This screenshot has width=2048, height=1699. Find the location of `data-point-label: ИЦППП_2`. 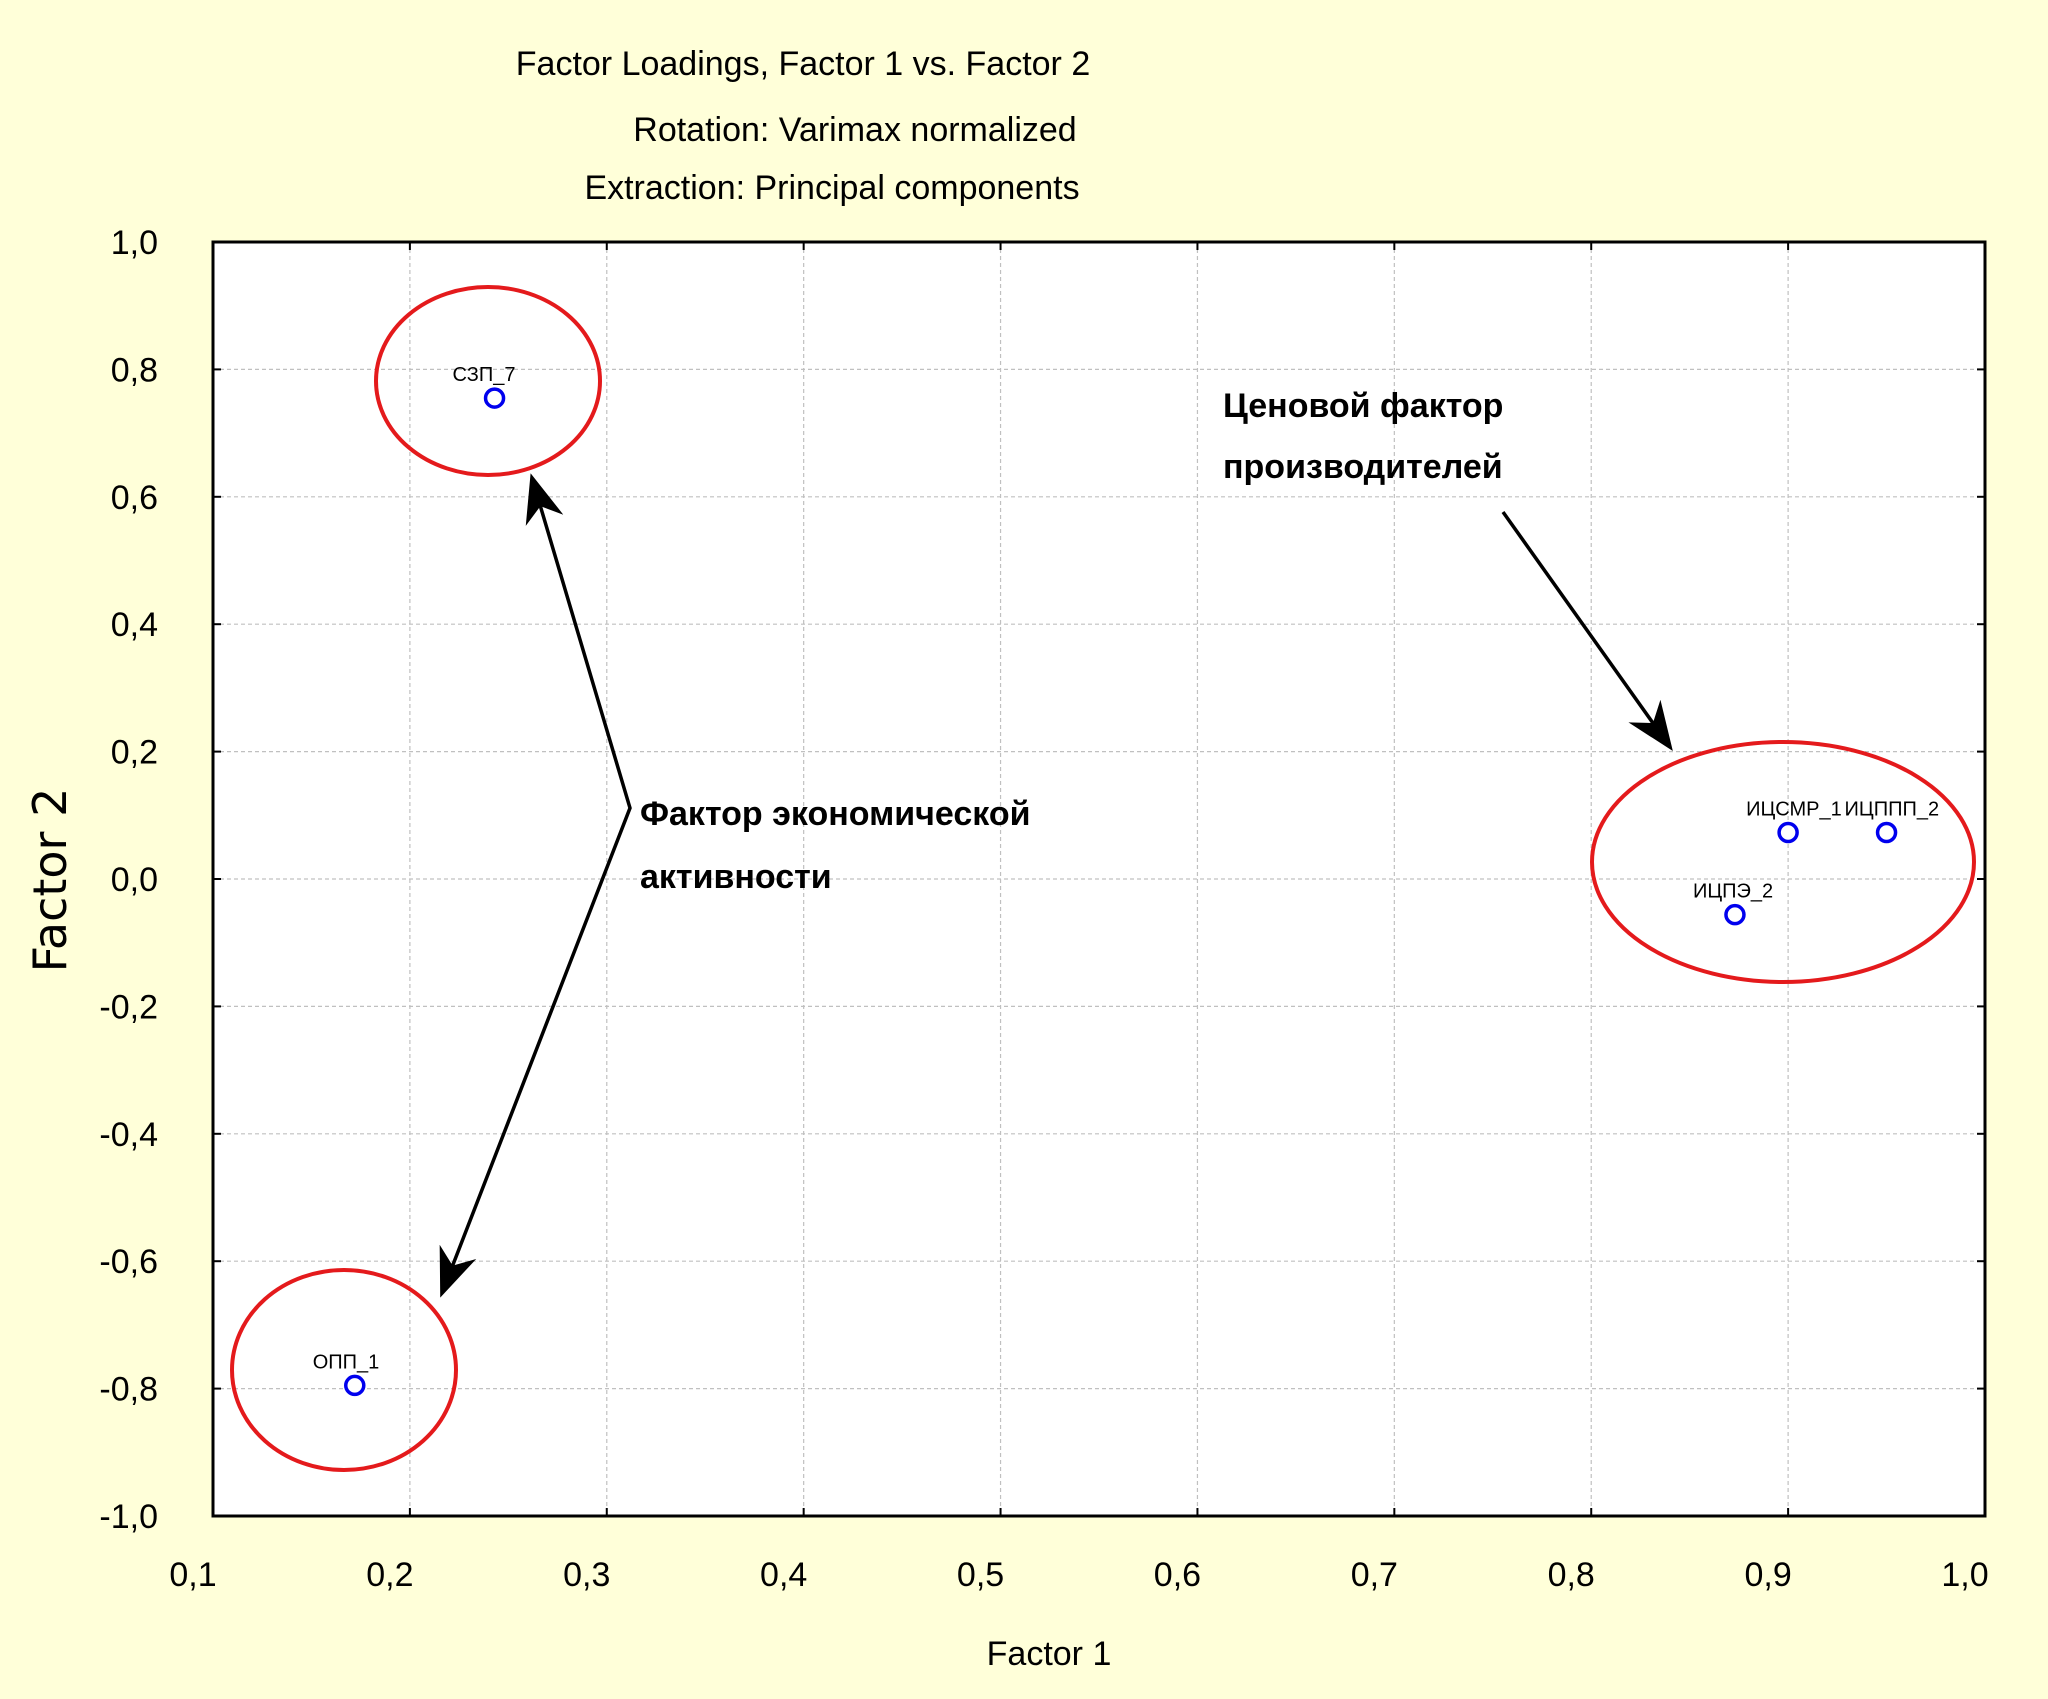

data-point-label: ИЦППП_2 is located at coordinates (1892, 809).